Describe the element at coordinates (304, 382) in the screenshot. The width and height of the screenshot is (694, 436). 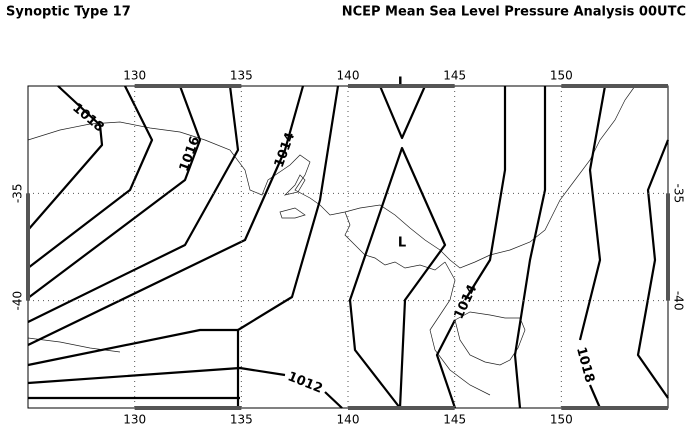
I see `isobar-label: 1012` at that location.